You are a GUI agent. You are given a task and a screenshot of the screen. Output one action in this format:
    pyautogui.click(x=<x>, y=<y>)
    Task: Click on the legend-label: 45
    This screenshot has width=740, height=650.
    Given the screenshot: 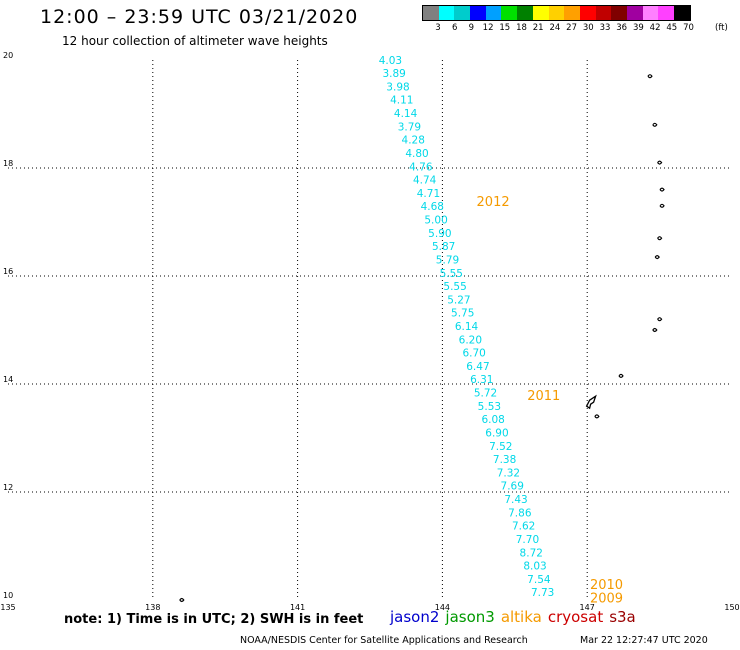 What is the action you would take?
    pyautogui.click(x=672, y=28)
    